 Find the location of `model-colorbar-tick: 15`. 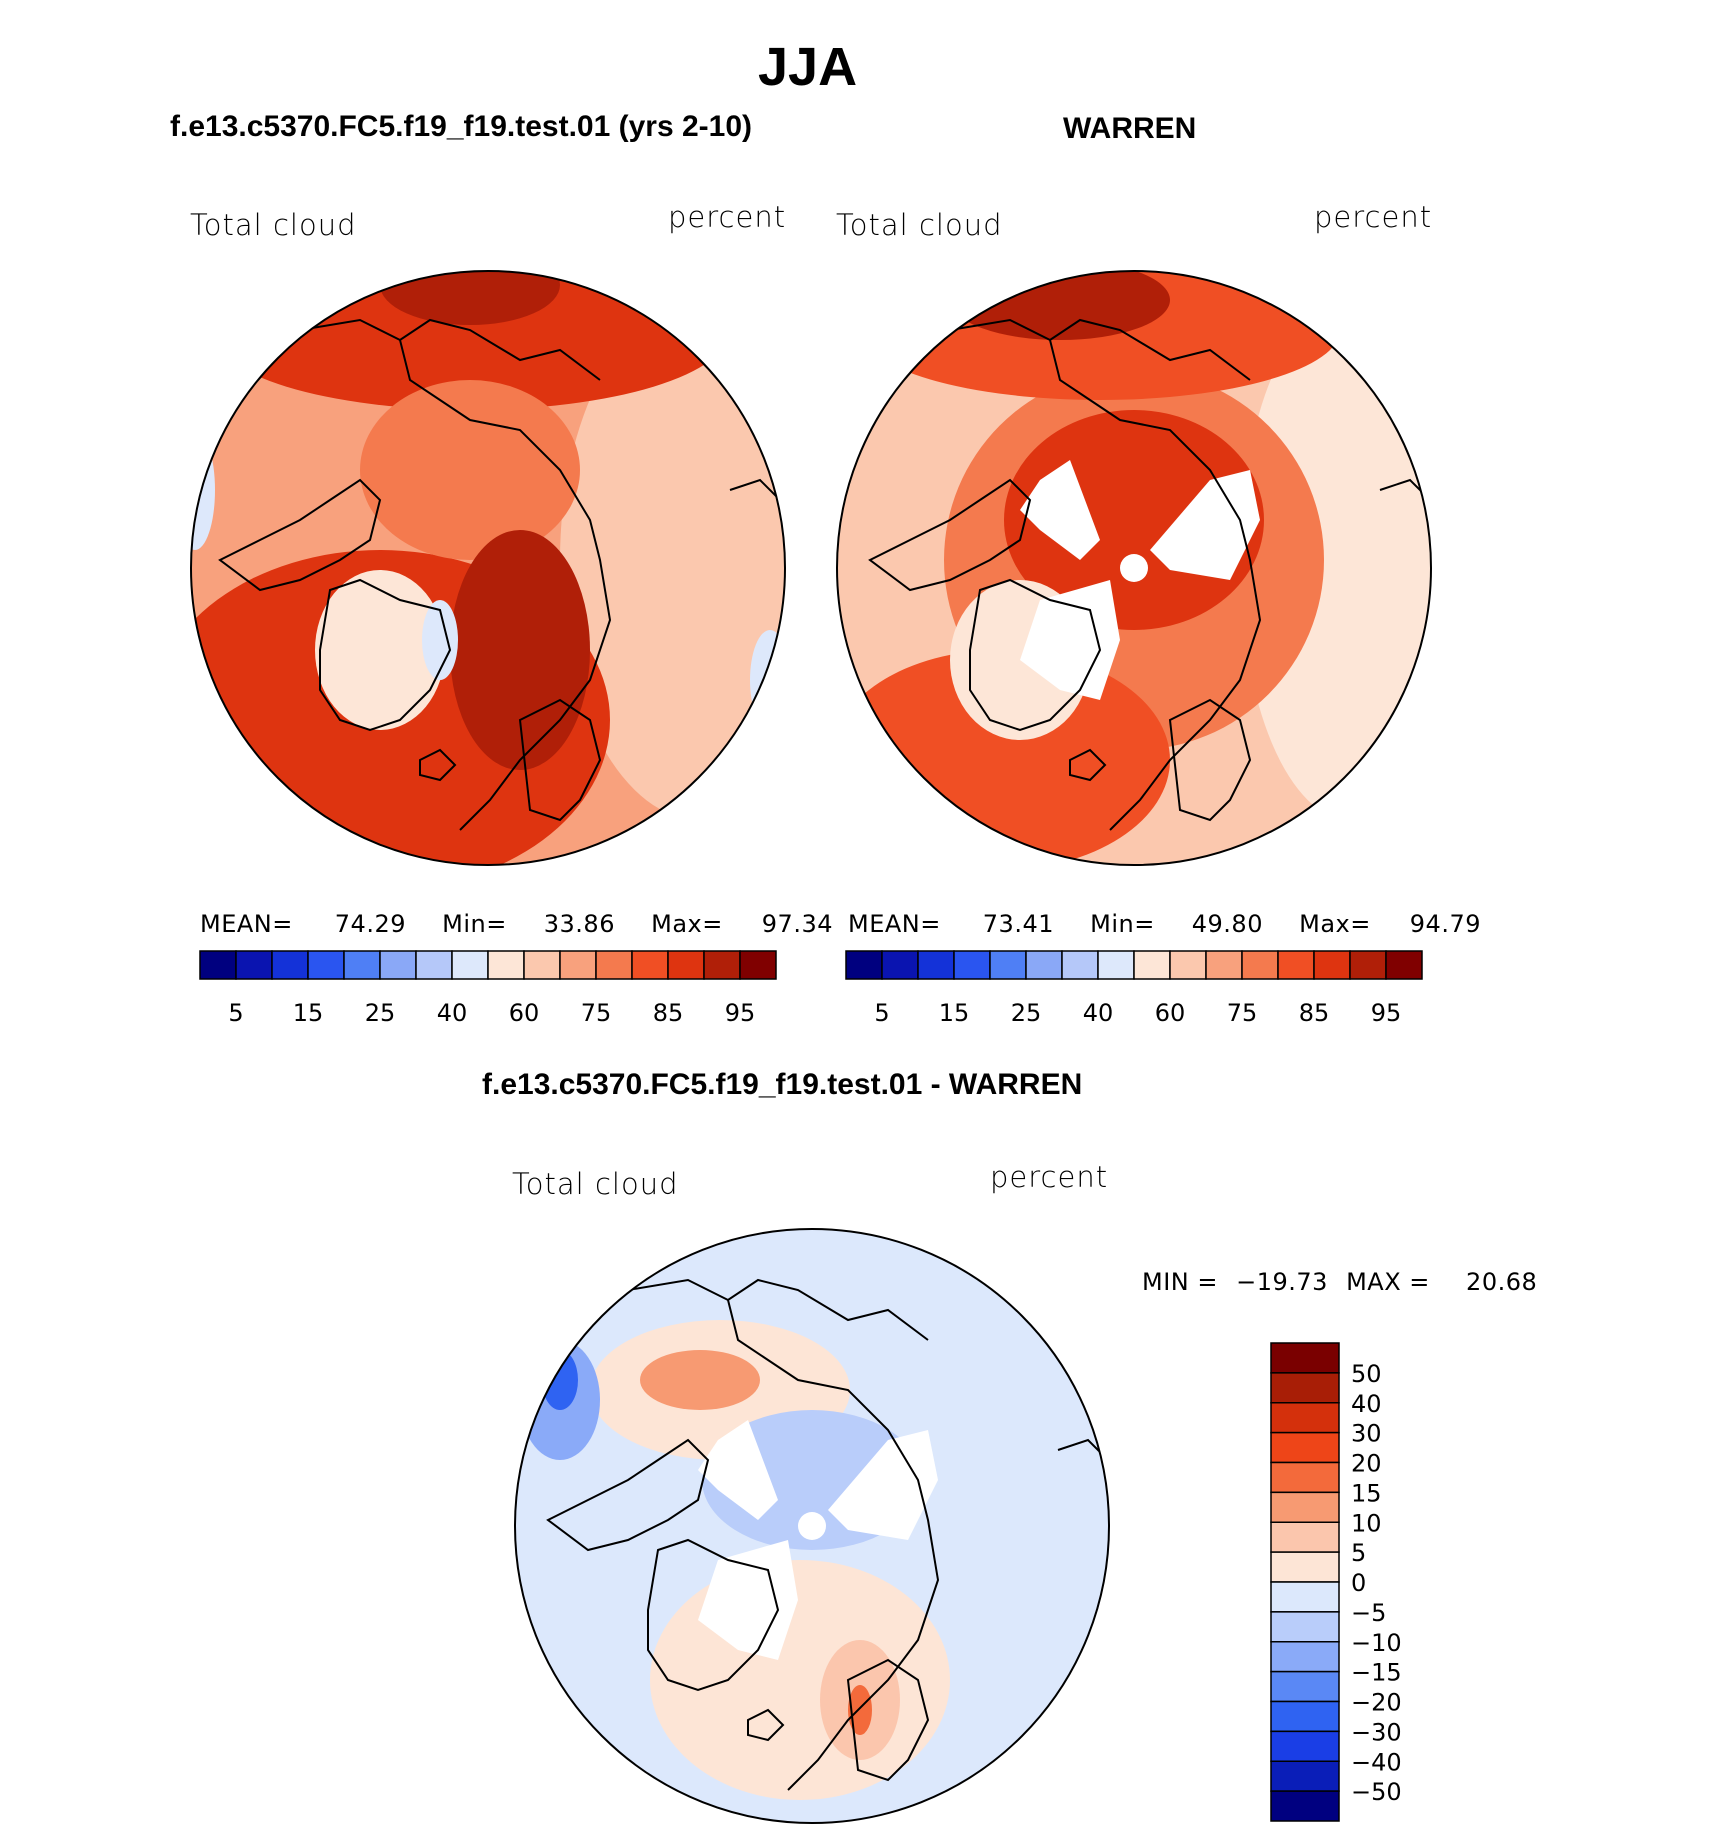

model-colorbar-tick: 15 is located at coordinates (308, 1013).